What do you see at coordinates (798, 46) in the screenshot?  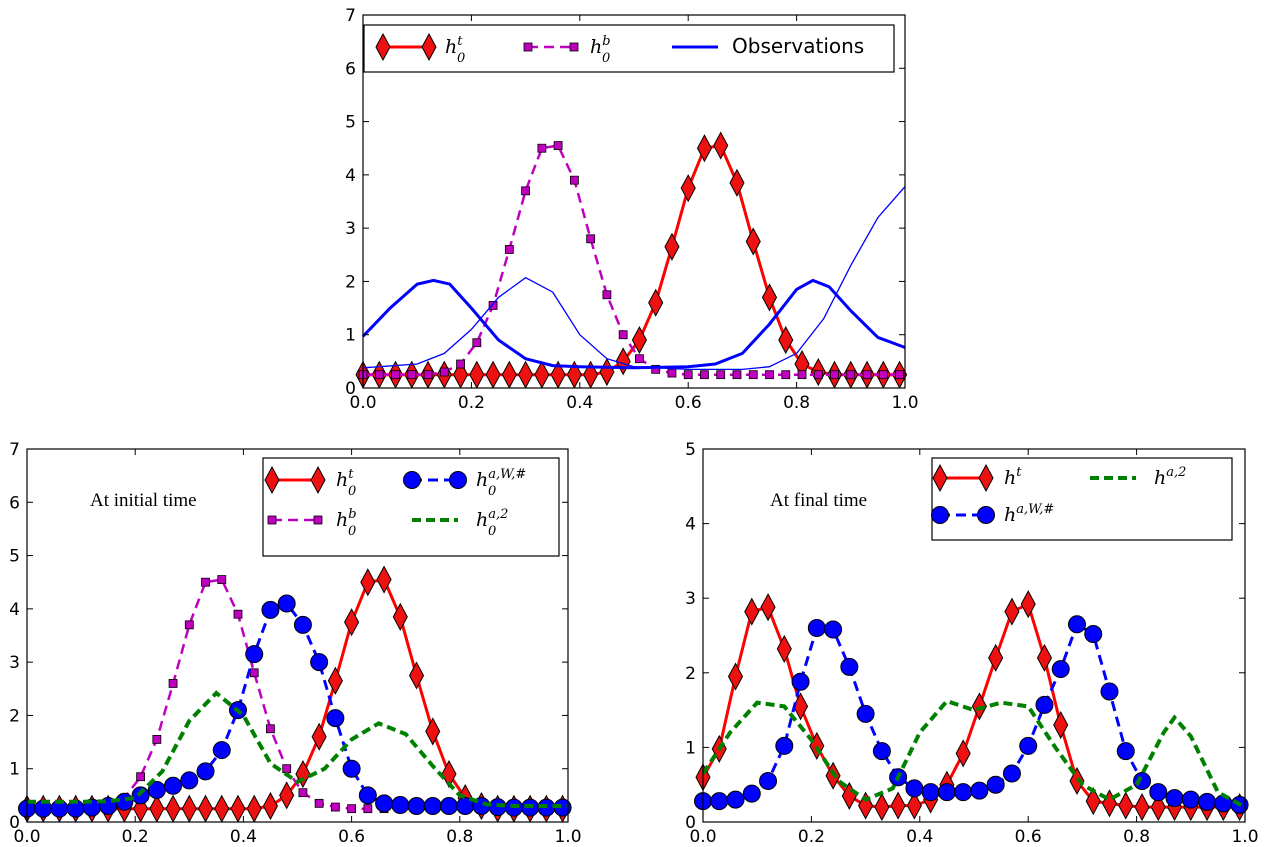 I see `legend-label-2: Observations` at bounding box center [798, 46].